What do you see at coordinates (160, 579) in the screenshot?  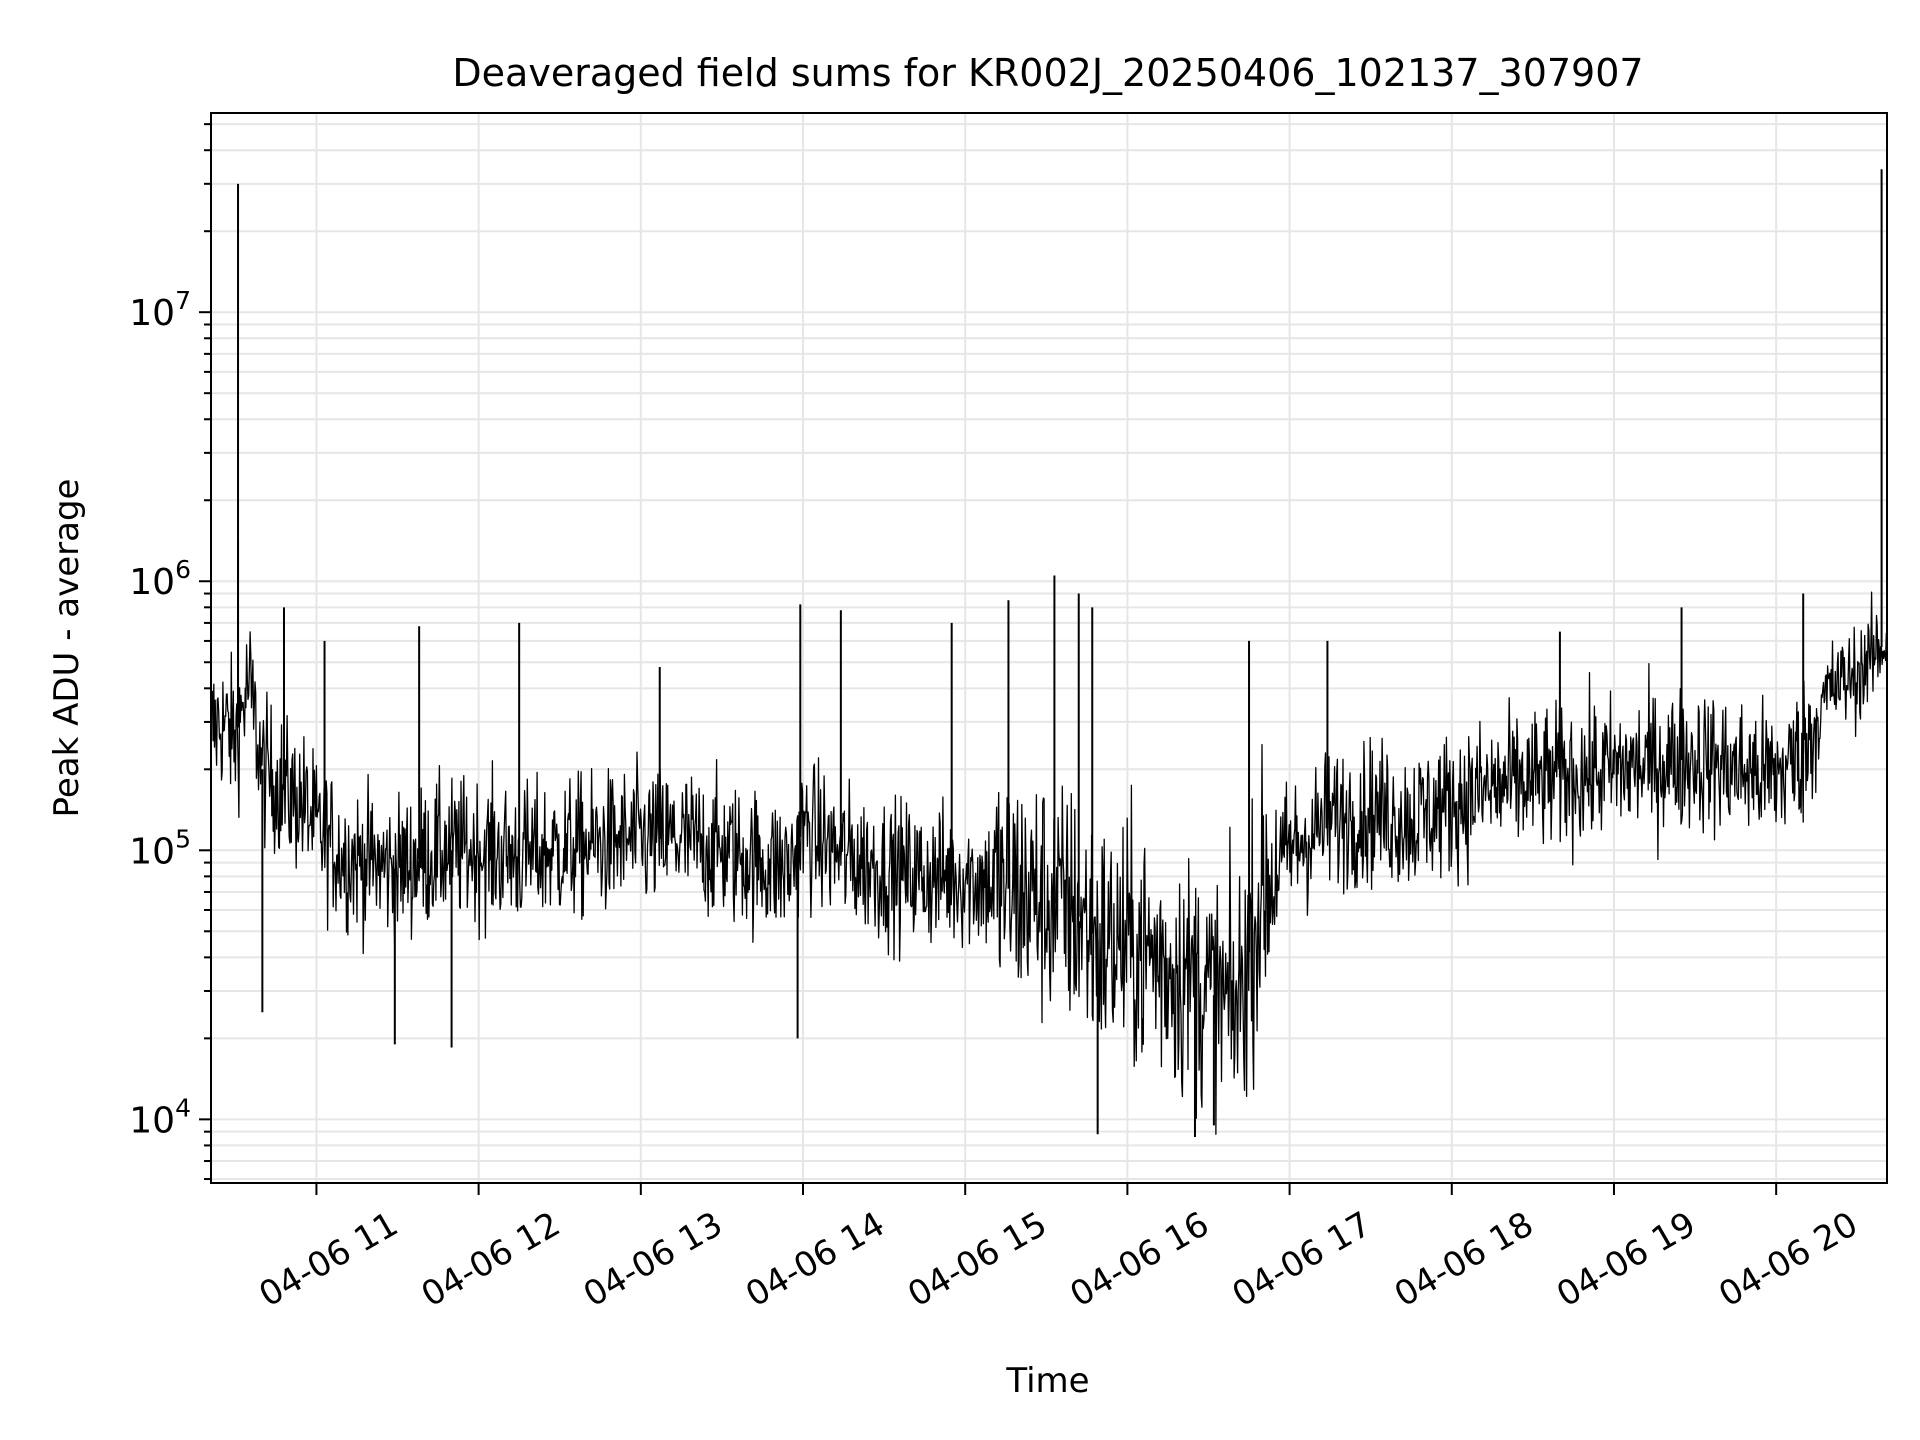 I see `y-tick-label: 10⁶` at bounding box center [160, 579].